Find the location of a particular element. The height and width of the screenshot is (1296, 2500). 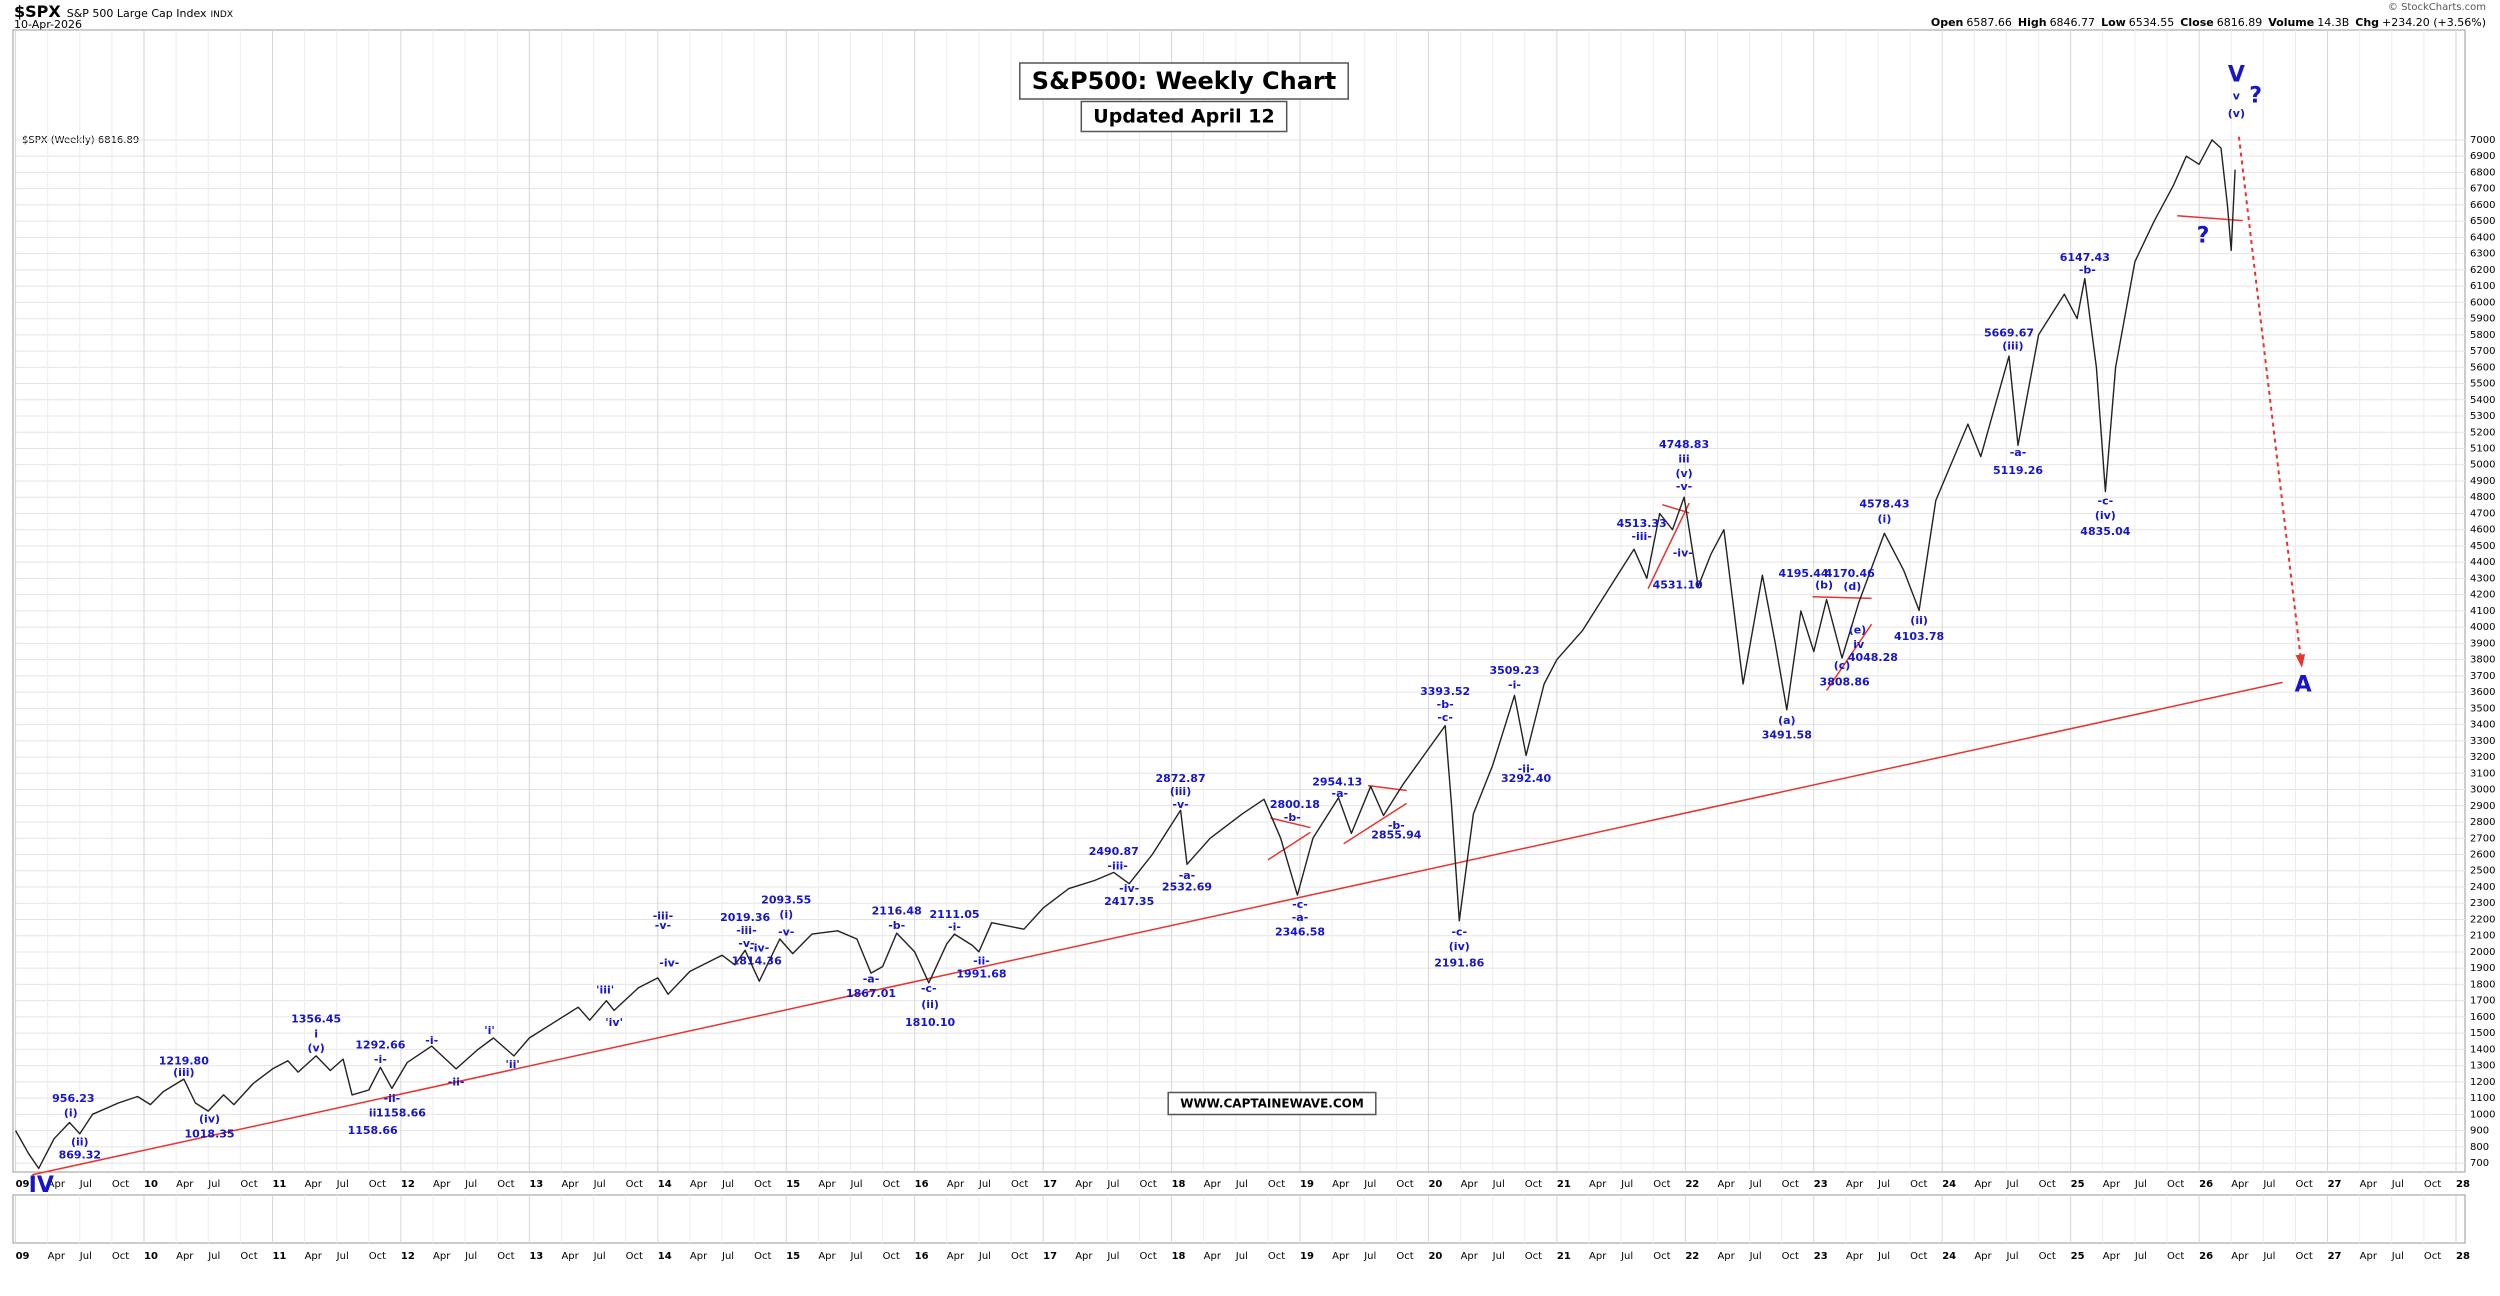

ohlc-label: Chg is located at coordinates (2367, 22).